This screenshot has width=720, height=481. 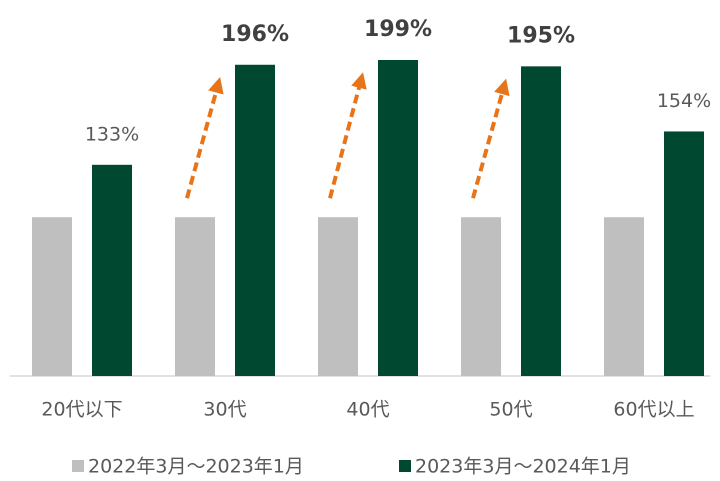 I want to click on legend-label: 2022年3月～2023年1月, so click(x=196, y=467).